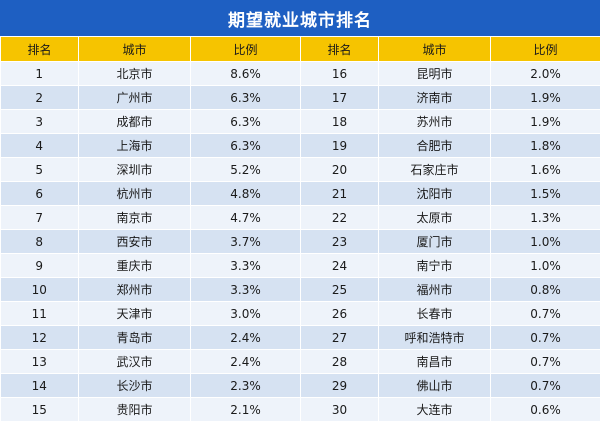 The height and width of the screenshot is (422, 600). What do you see at coordinates (246, 74) in the screenshot?
I see `ratio-cell: 8.6%` at bounding box center [246, 74].